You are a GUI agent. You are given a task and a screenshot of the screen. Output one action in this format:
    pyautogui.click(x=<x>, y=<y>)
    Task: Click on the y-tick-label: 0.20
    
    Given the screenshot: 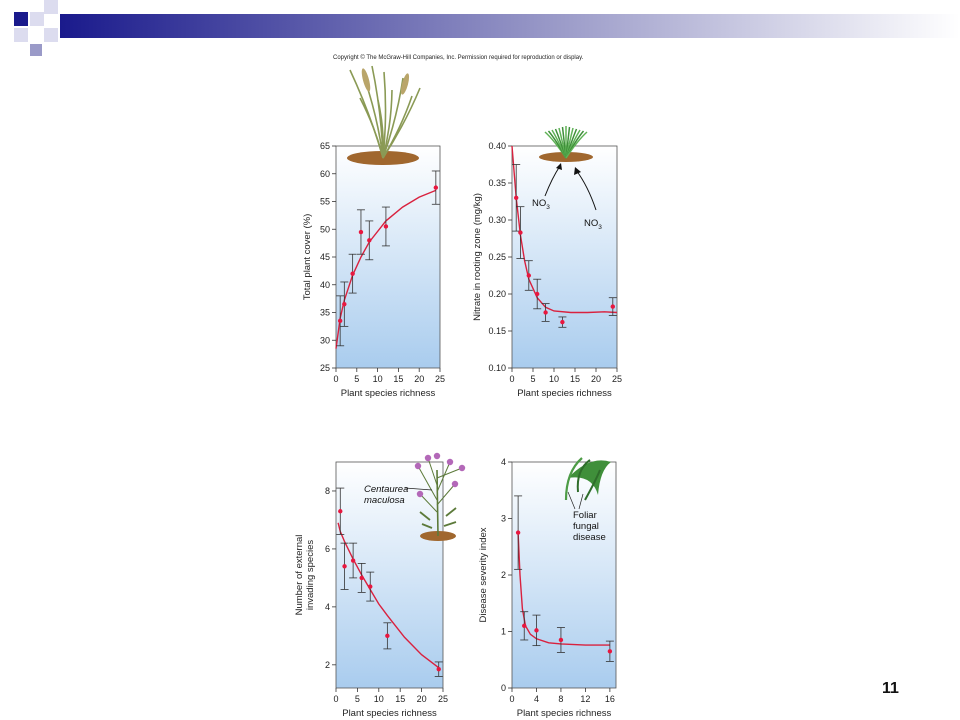 What is the action you would take?
    pyautogui.click(x=497, y=294)
    